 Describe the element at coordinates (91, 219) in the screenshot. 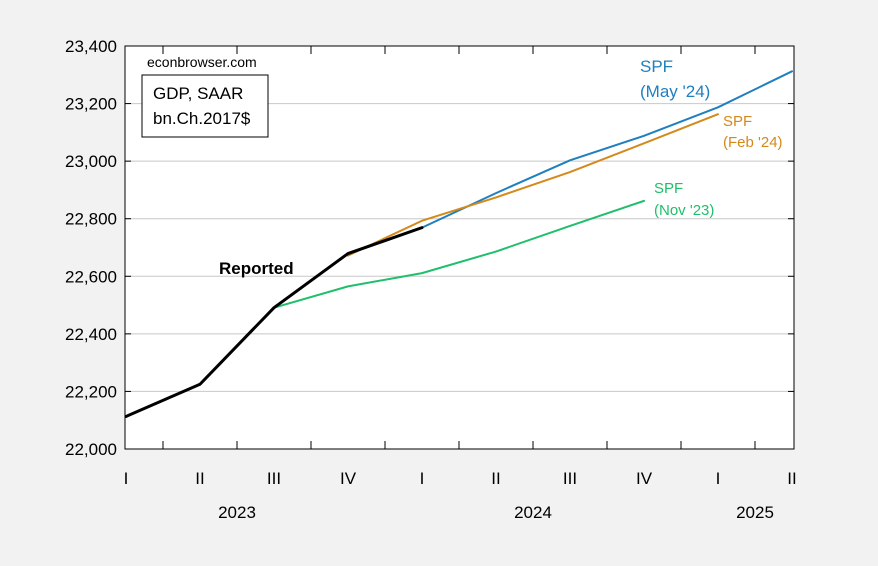

I see `y-tick-label: 22,800` at that location.